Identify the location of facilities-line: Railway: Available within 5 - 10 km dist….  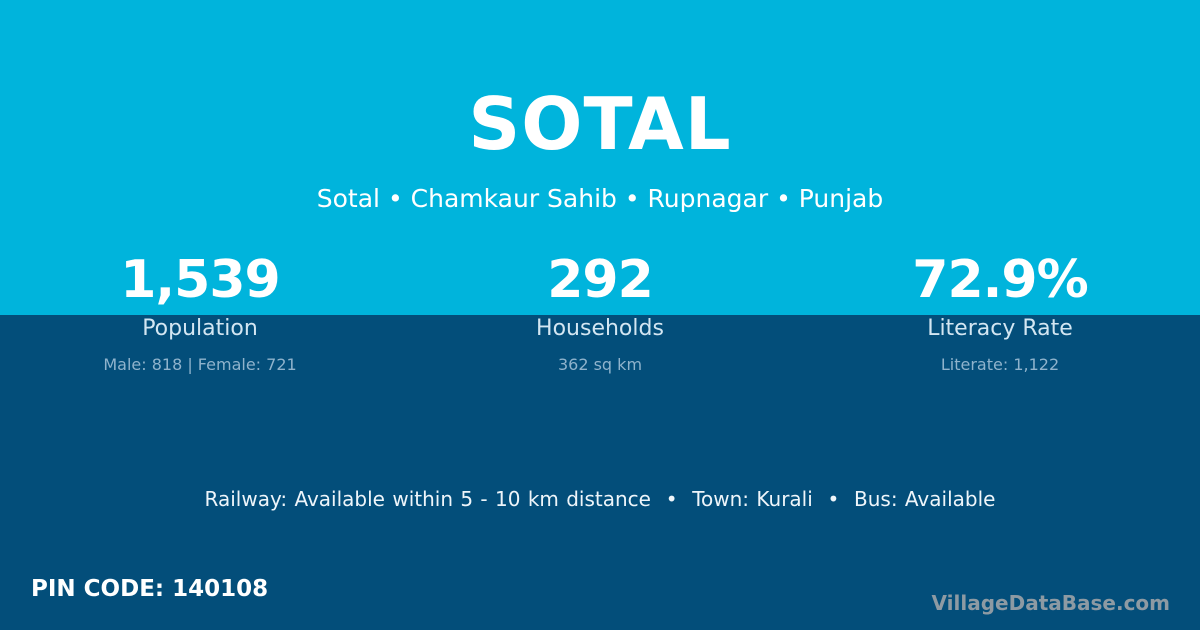
(600, 499).